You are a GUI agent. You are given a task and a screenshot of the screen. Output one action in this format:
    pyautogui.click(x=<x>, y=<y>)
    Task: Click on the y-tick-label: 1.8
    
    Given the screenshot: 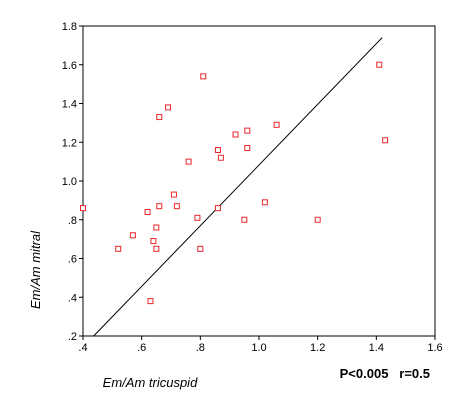 What is the action you would take?
    pyautogui.click(x=69, y=27)
    